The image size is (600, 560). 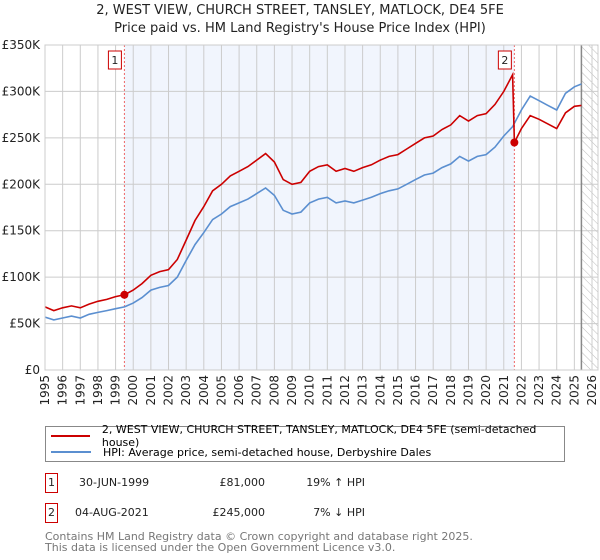 I want to click on x-tick-label: 2013, so click(x=363, y=390).